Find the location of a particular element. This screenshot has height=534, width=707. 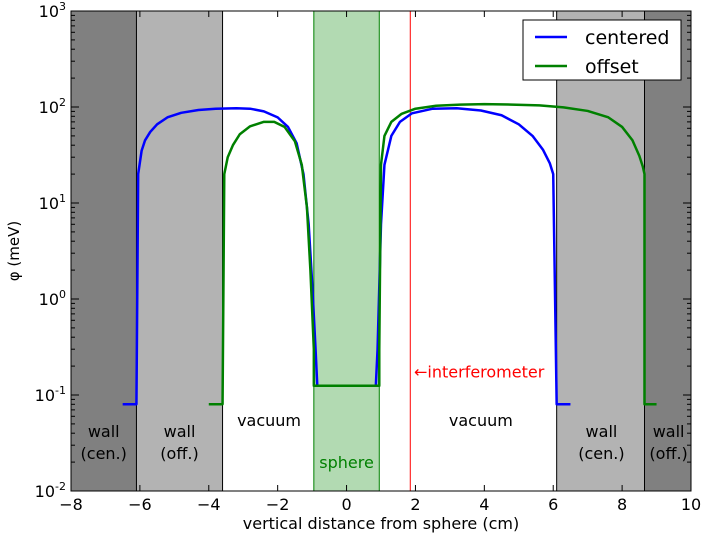

x-tick-label: 6 is located at coordinates (553, 504).